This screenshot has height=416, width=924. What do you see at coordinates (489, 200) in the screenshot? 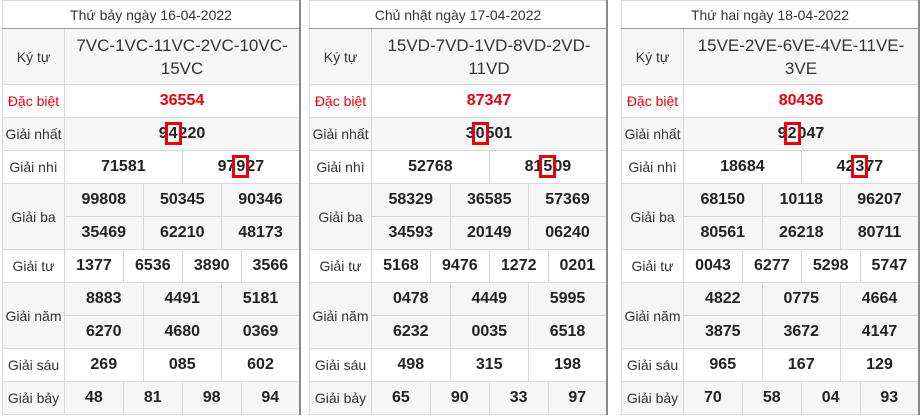
I see `giai-ba-value: 36585` at bounding box center [489, 200].